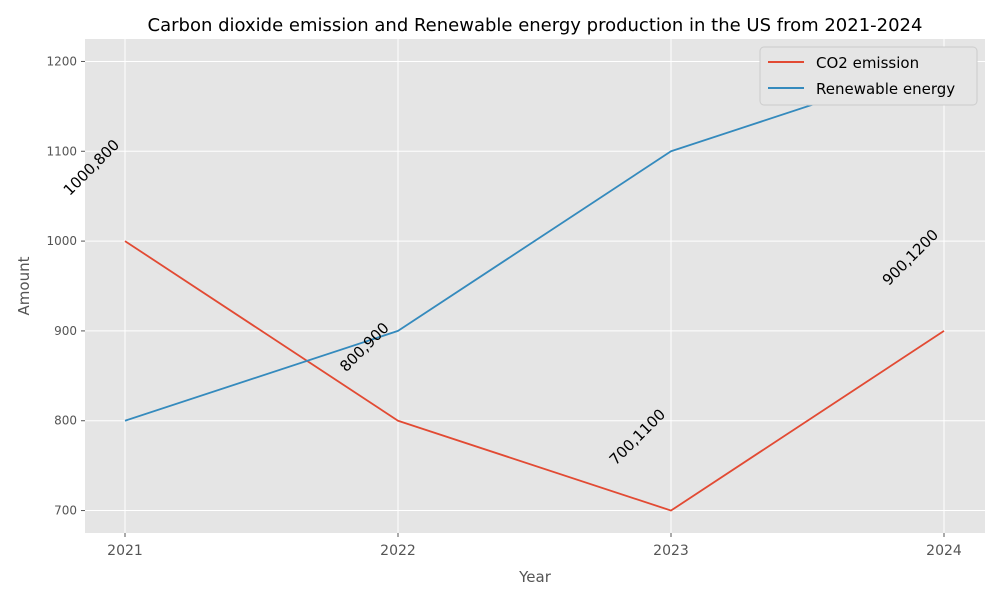  I want to click on y-tick-label: 1100, so click(61, 151).